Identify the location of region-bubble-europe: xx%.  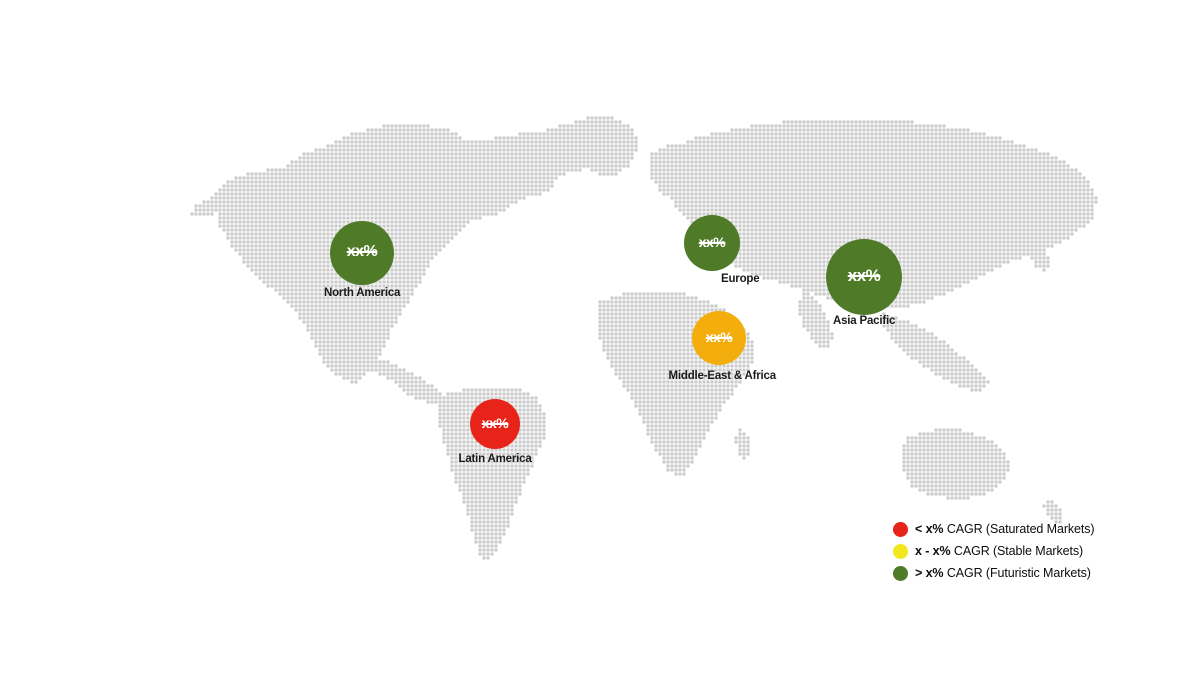
(712, 243).